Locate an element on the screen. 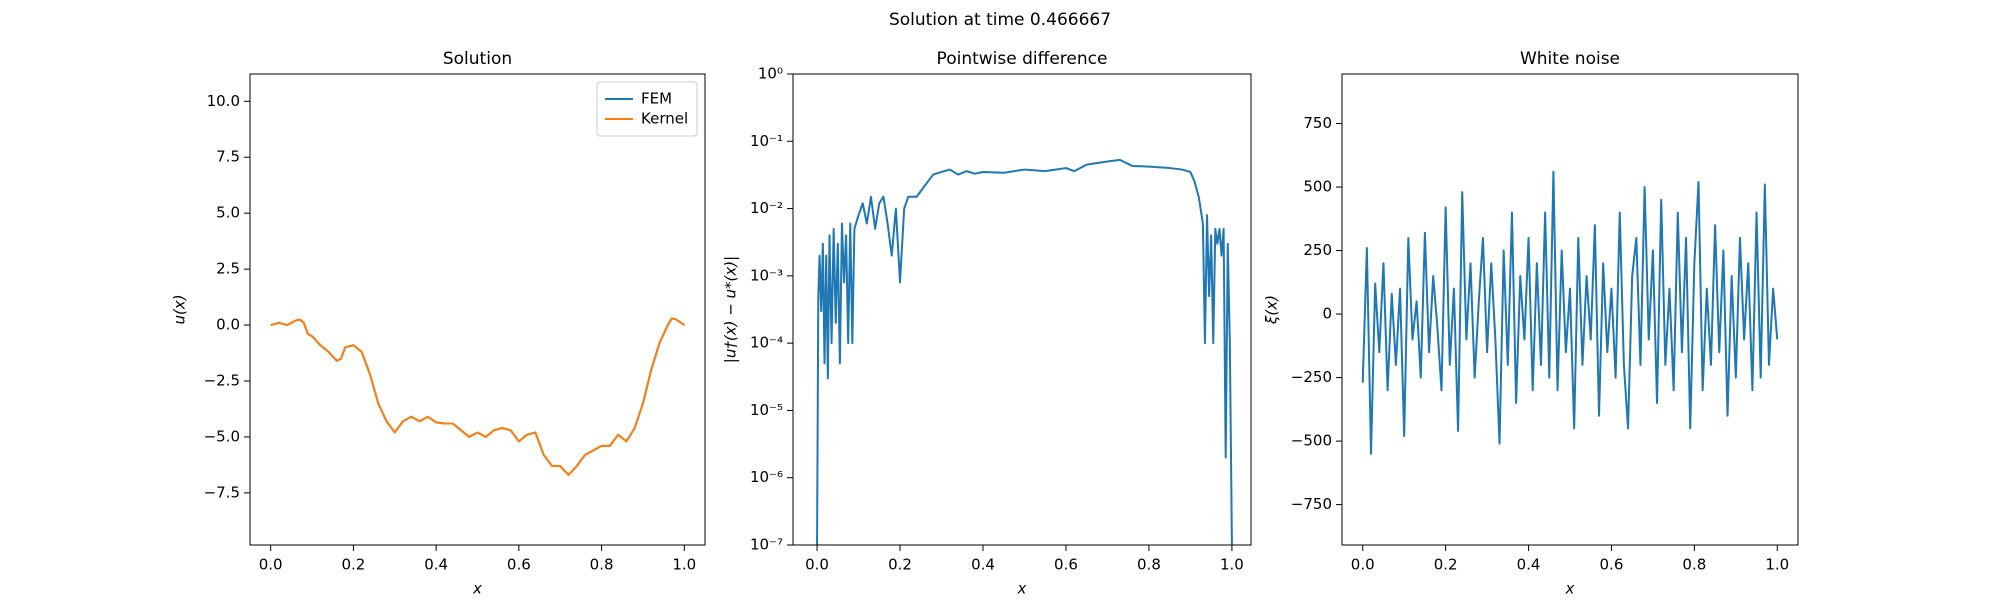 The width and height of the screenshot is (2000, 600). y-axis-label: u(x) is located at coordinates (180, 309).